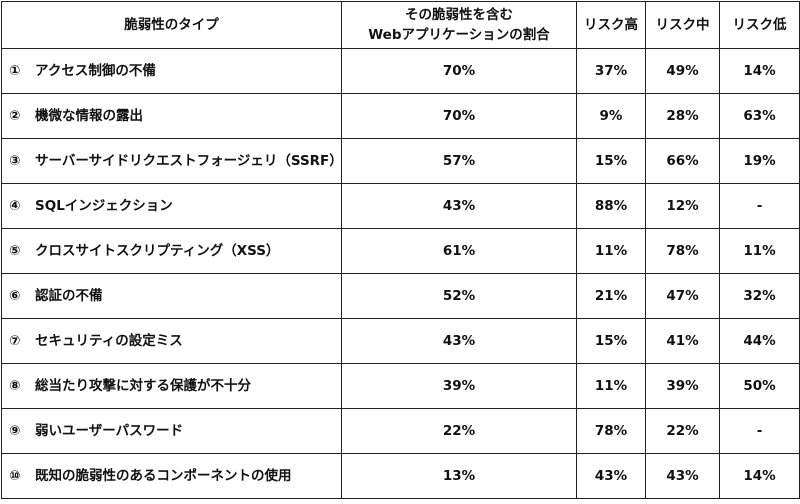  What do you see at coordinates (459, 161) in the screenshot?
I see `cell-webapp-ratio: 57%` at bounding box center [459, 161].